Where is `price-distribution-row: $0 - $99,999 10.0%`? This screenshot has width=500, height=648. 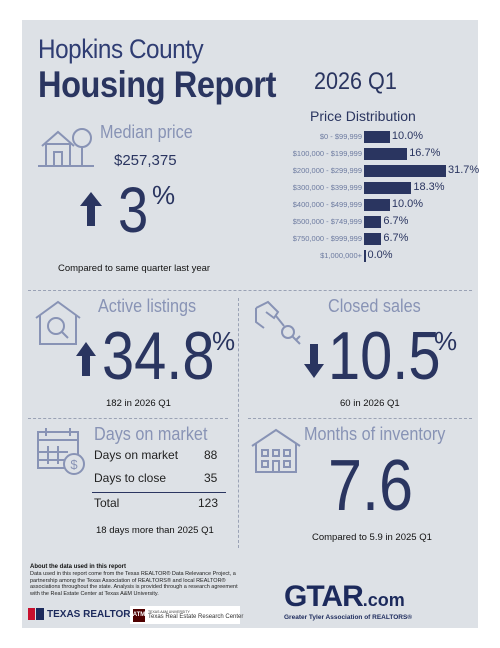 price-distribution-row: $0 - $99,999 10.0% is located at coordinates (363, 137).